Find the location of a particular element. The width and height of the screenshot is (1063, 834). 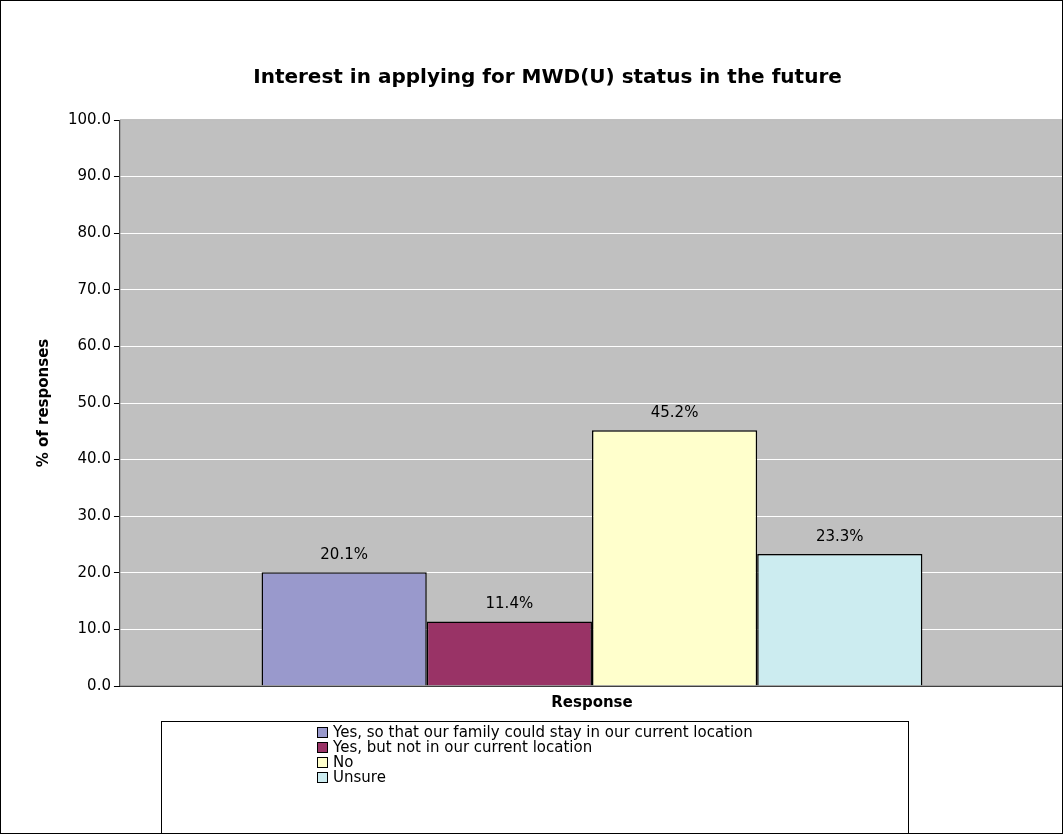

y-tick-label: 40.0 is located at coordinates (94, 458).